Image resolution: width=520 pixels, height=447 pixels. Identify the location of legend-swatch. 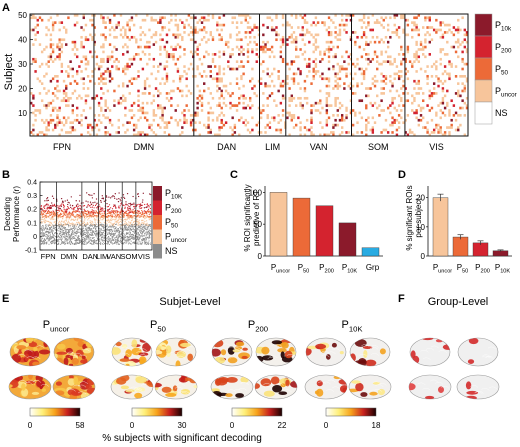
(157, 251).